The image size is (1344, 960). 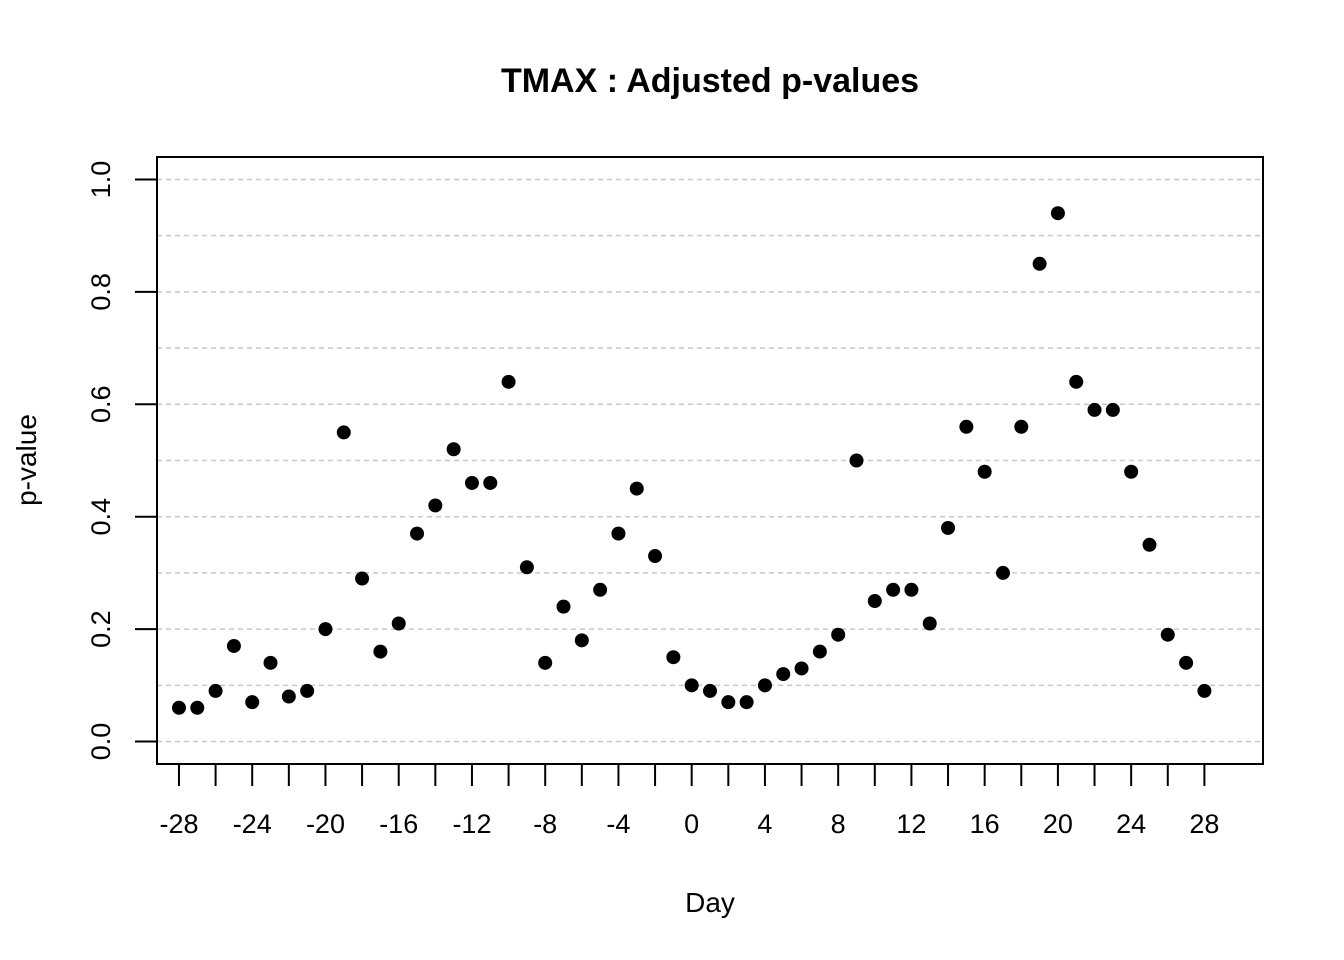 I want to click on x-tick-label: 12, so click(x=911, y=824).